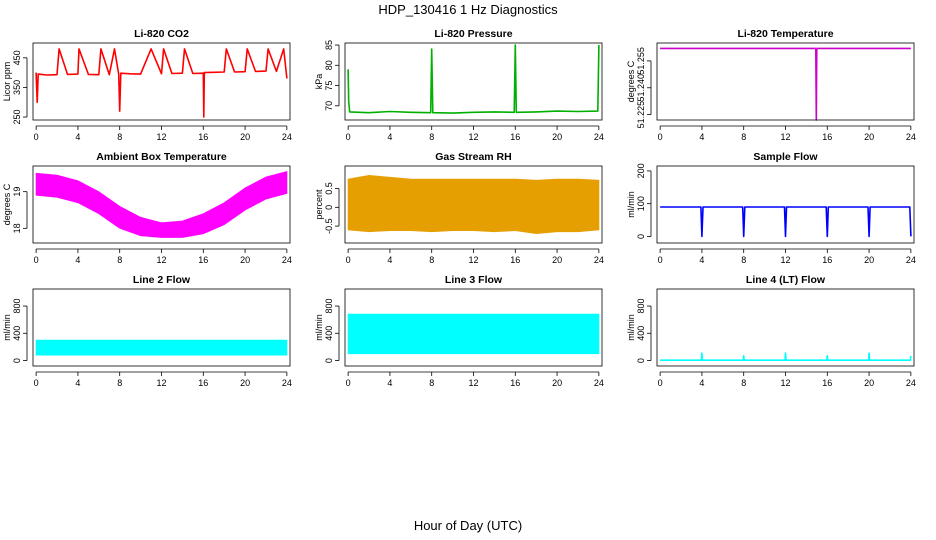 The height and width of the screenshot is (540, 936). I want to click on panel-title: Ambient Box Temperature, so click(161, 157).